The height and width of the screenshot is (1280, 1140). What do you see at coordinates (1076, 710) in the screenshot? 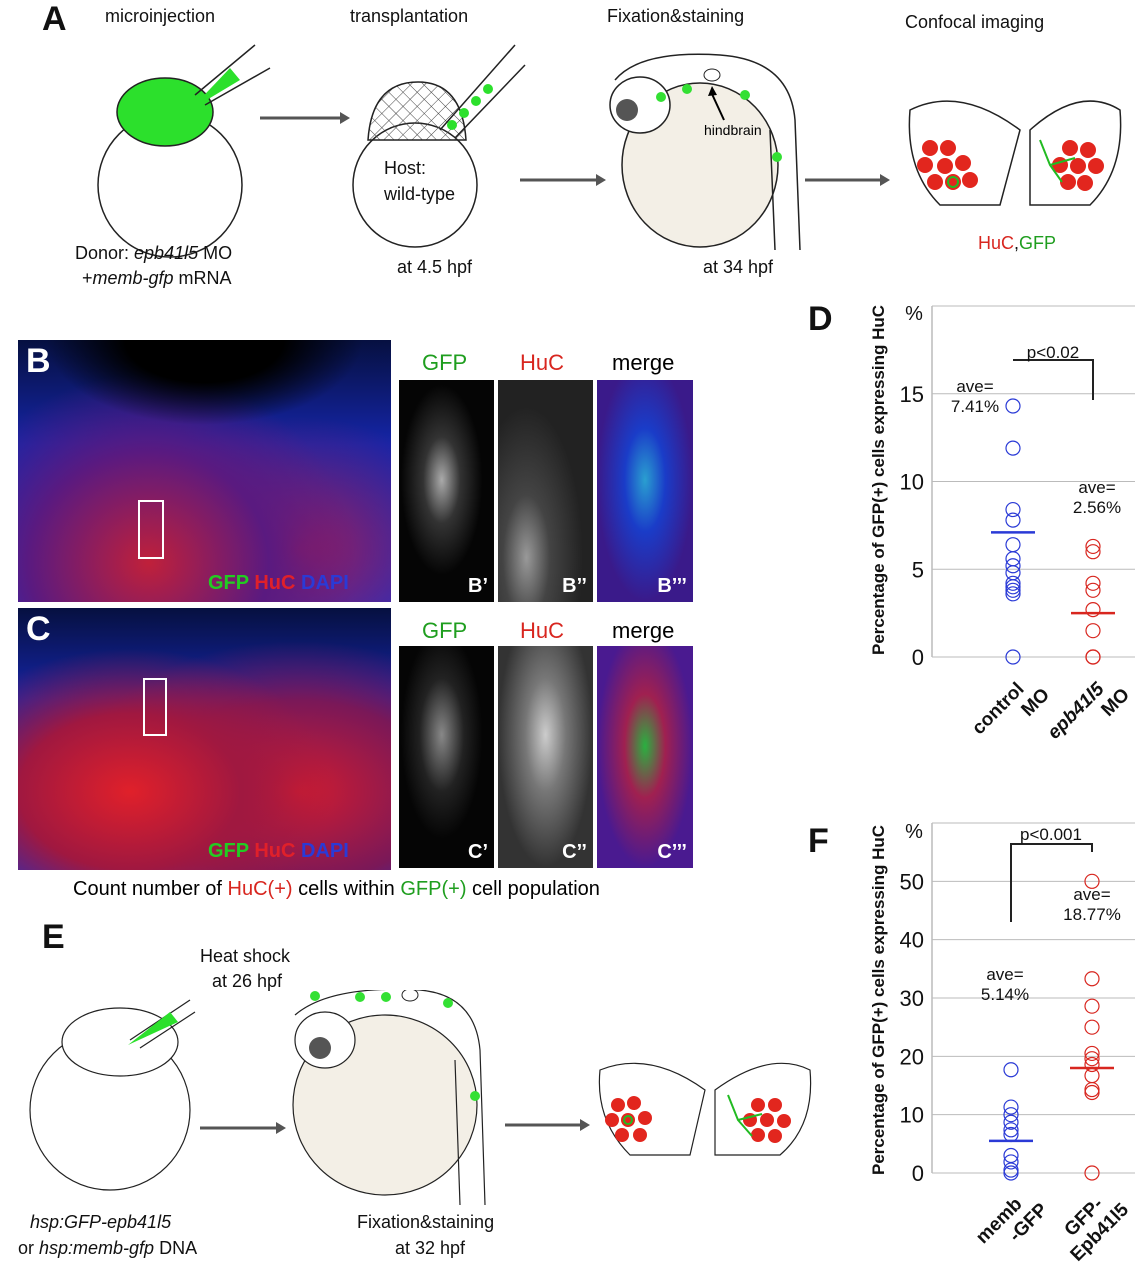
I see `category-label-line: epb41l5` at bounding box center [1076, 710].